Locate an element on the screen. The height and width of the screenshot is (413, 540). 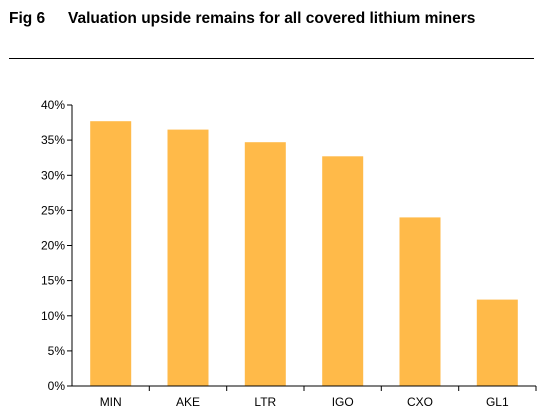
x-tick-label-cxo: CXO is located at coordinates (420, 402).